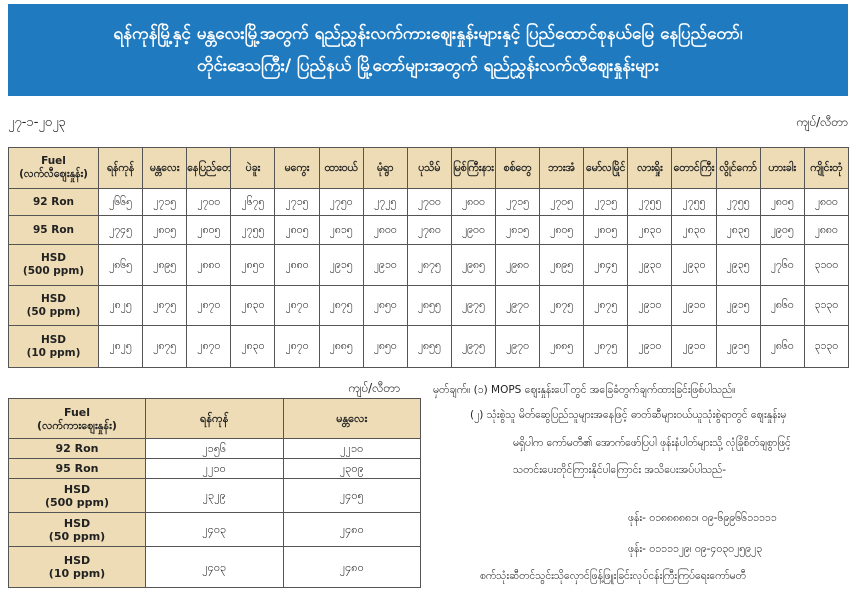 The height and width of the screenshot is (599, 863). I want to click on price-cell: ၂၄၀၃, so click(214, 567).